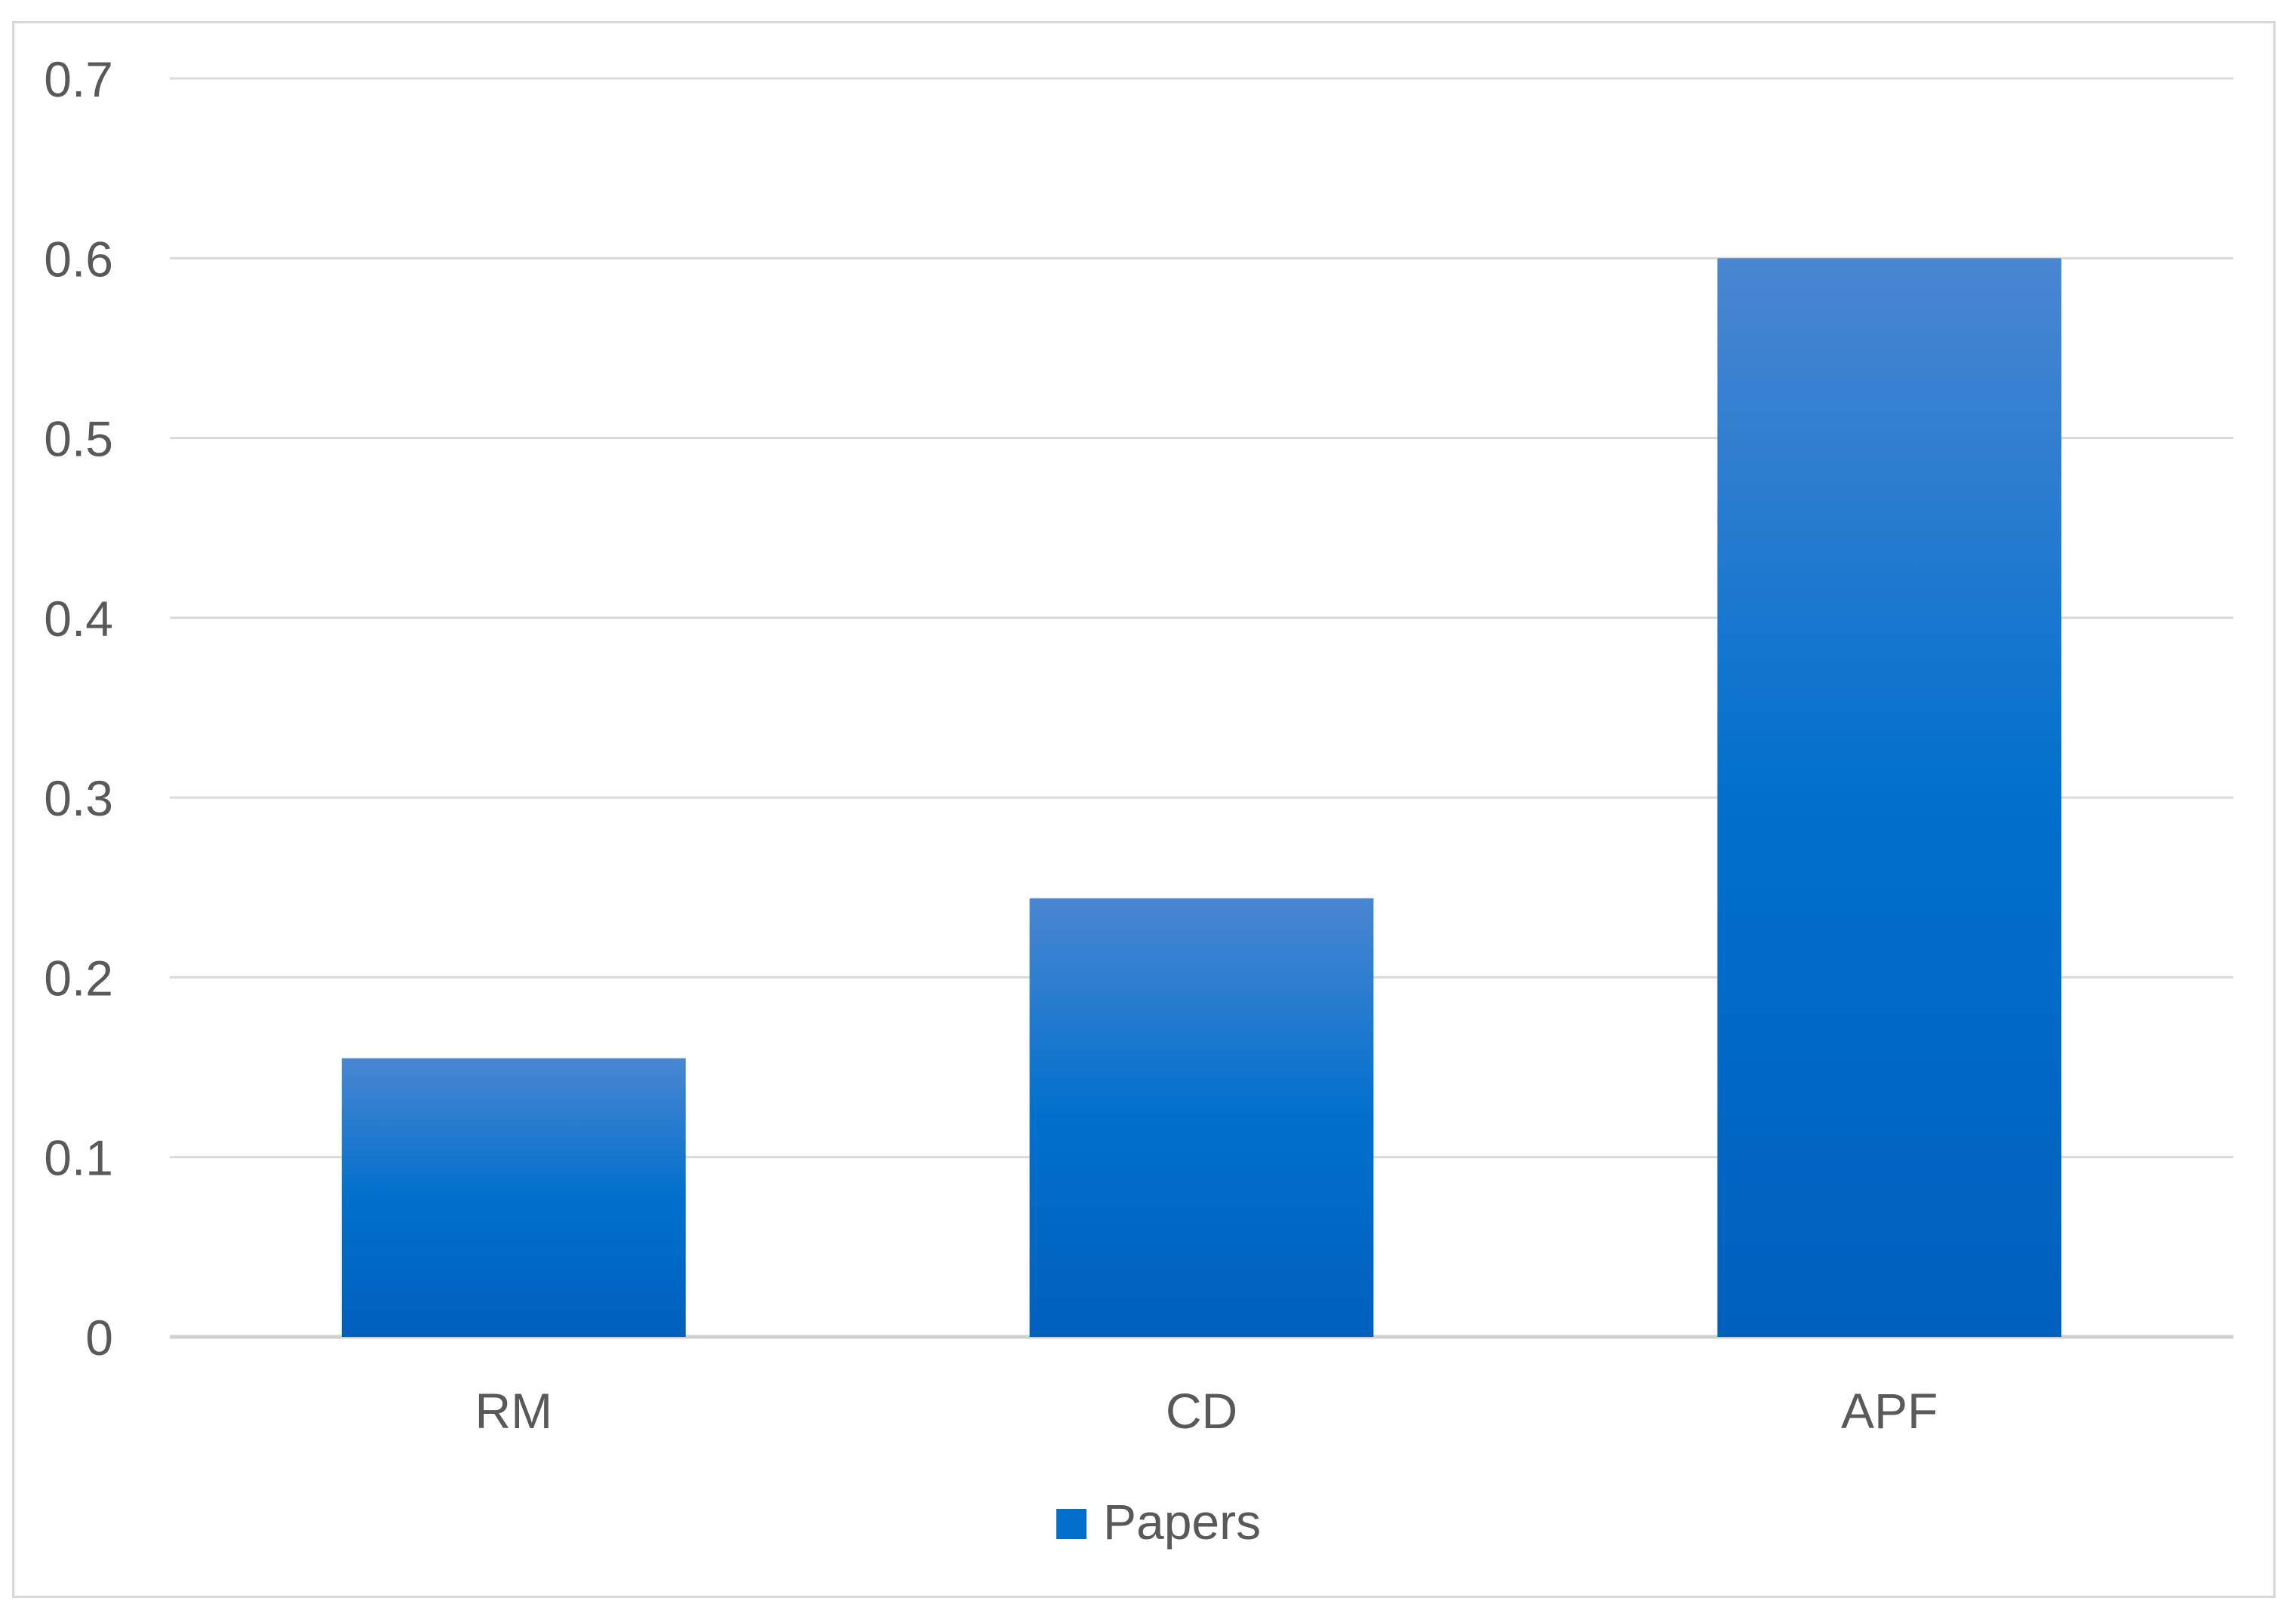 The width and height of the screenshot is (2296, 1613). Describe the element at coordinates (1071, 1524) in the screenshot. I see `legend-swatch` at that location.